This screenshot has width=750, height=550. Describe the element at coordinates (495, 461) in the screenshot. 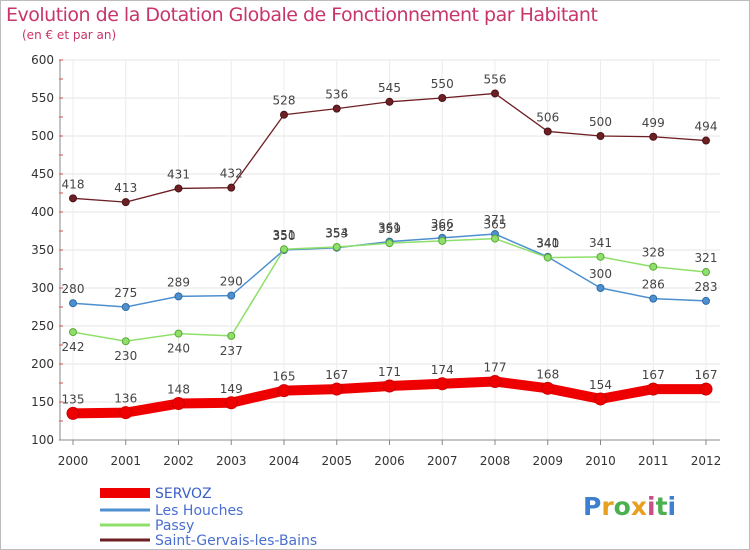

I see `x-tick-label: 2008` at that location.